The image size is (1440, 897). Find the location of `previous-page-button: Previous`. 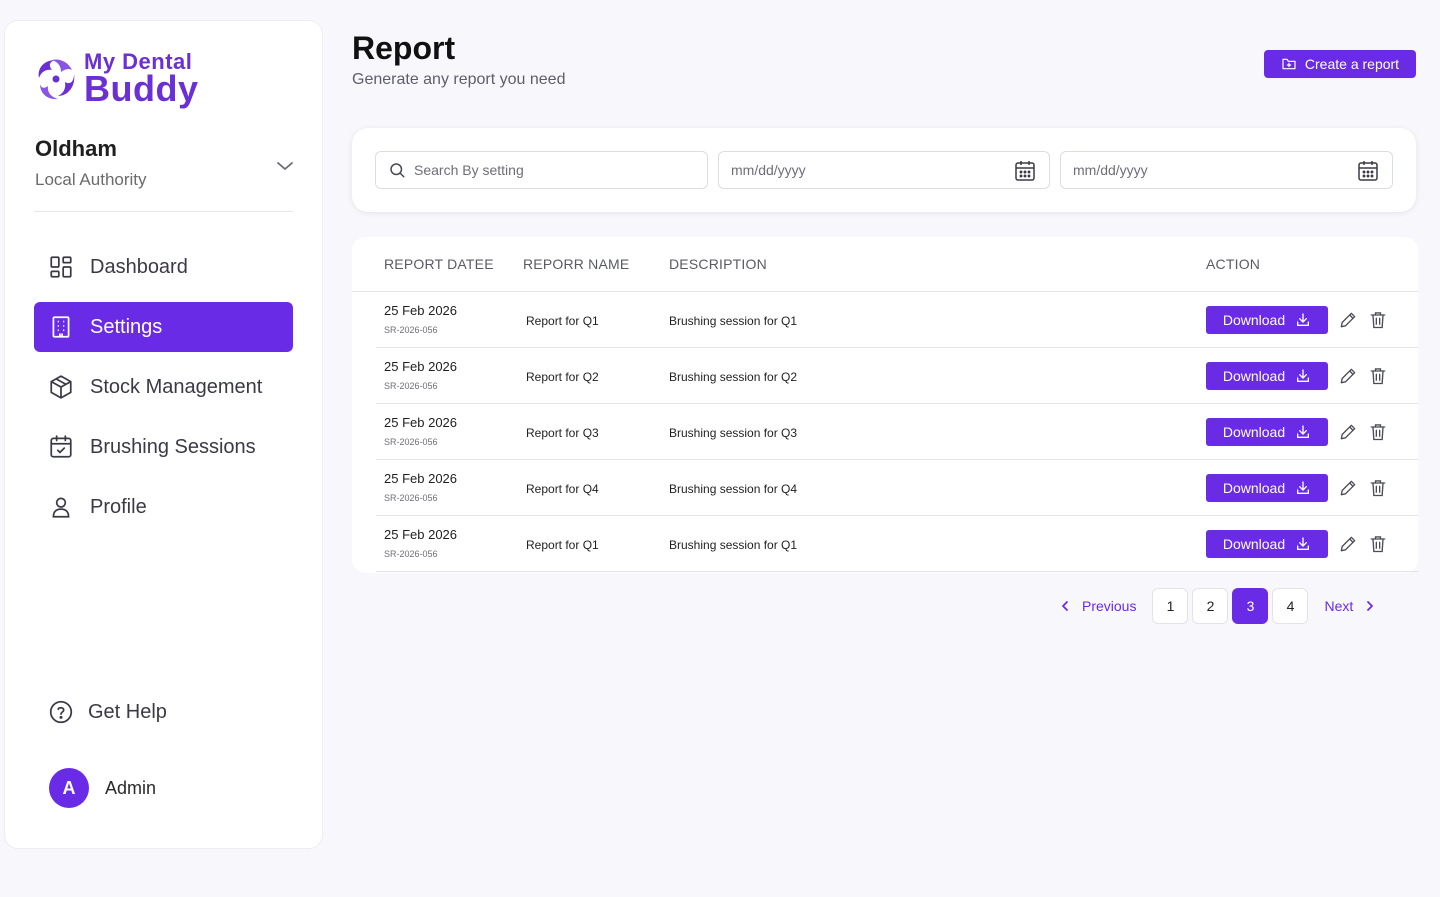

previous-page-button: Previous is located at coordinates (1097, 606).